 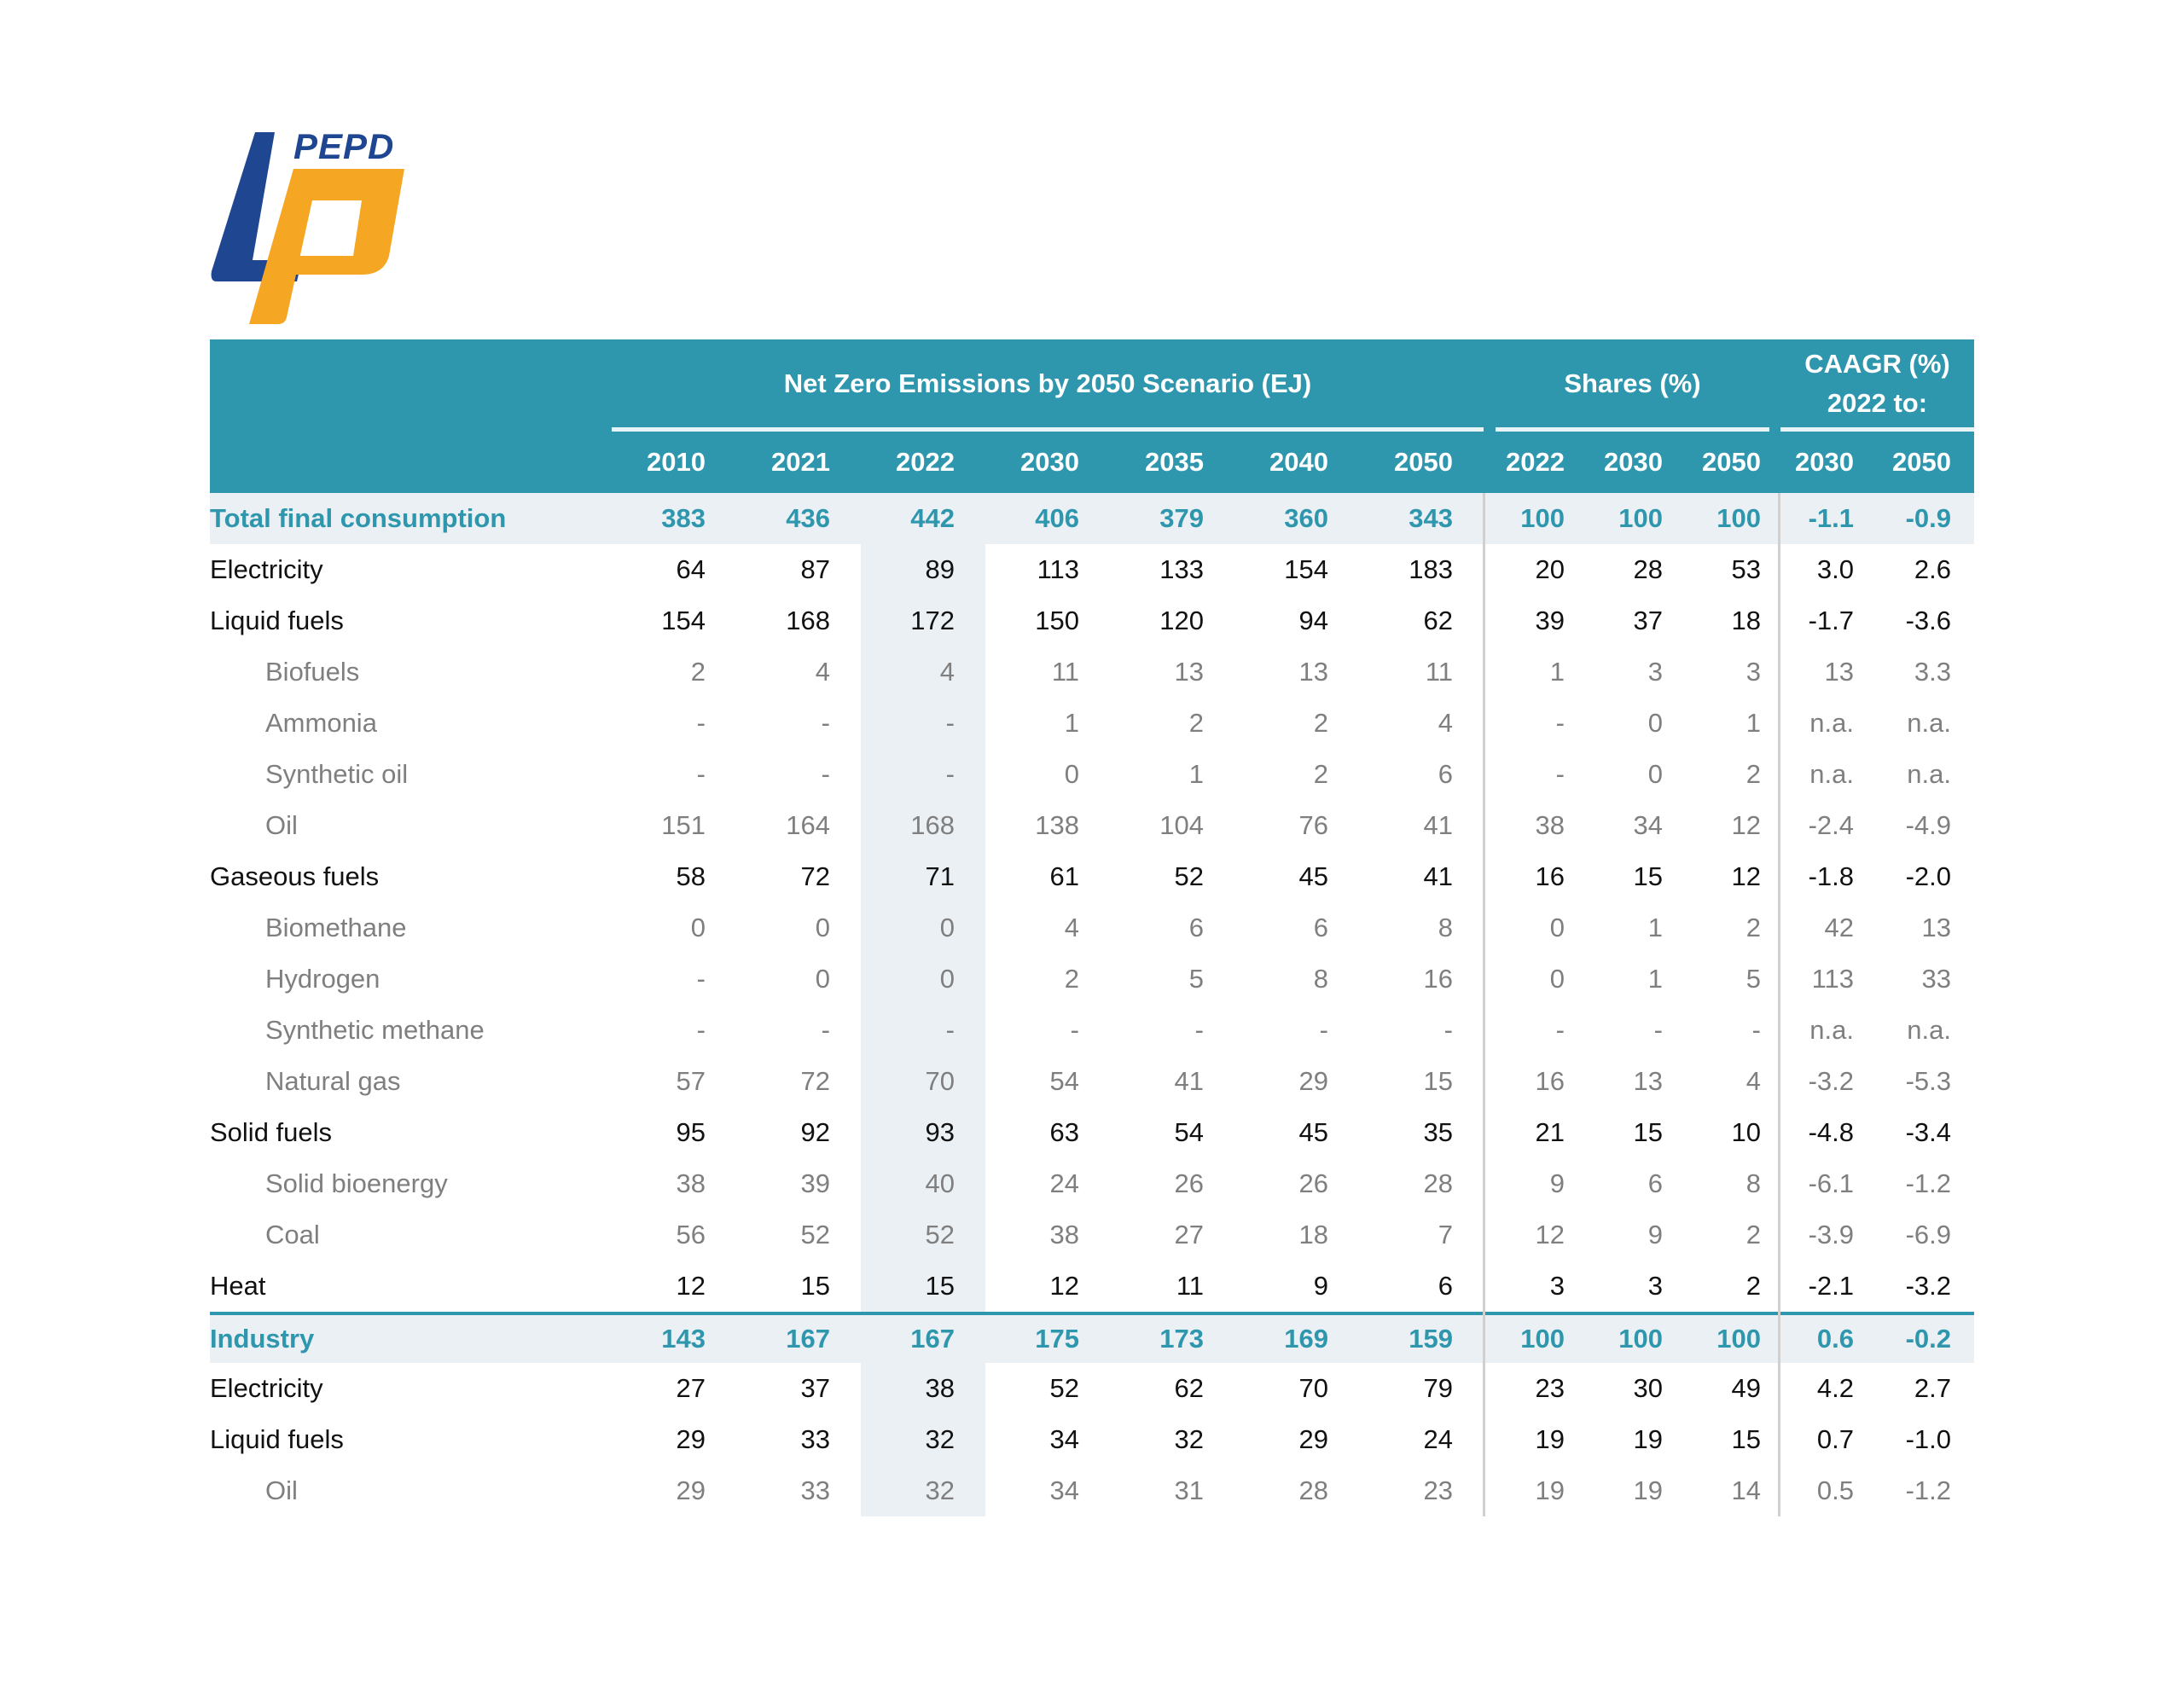 I want to click on cell-values-2050: 7, so click(x=1445, y=1234).